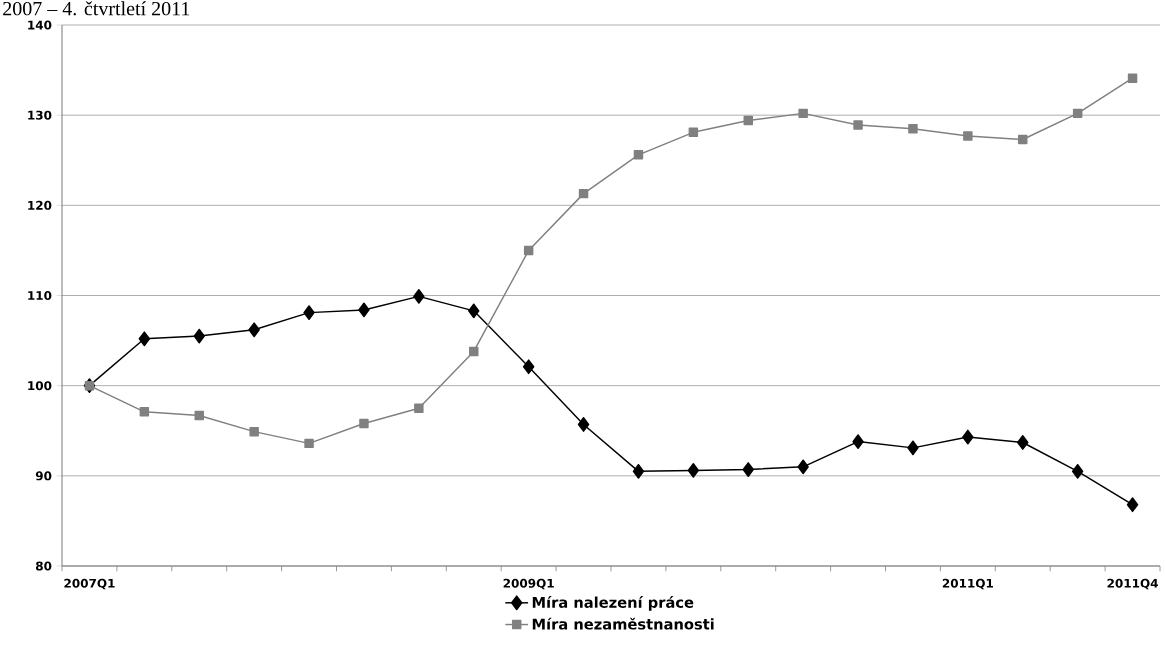  What do you see at coordinates (43, 476) in the screenshot?
I see `y-tick-label: 90` at bounding box center [43, 476].